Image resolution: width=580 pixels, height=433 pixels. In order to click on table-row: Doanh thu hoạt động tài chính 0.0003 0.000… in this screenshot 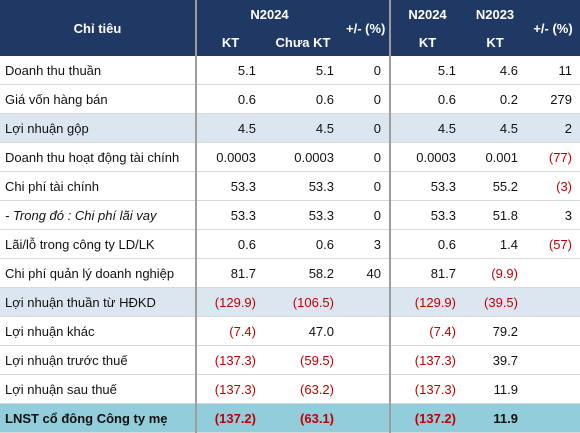, I will do `click(290, 157)`.